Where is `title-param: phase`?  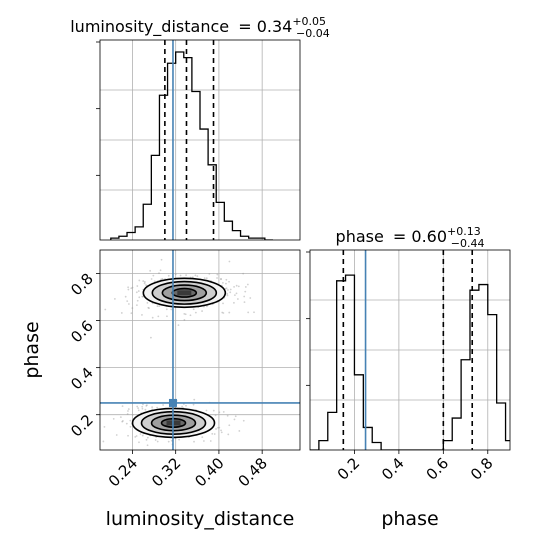
title-param: phase is located at coordinates (360, 236).